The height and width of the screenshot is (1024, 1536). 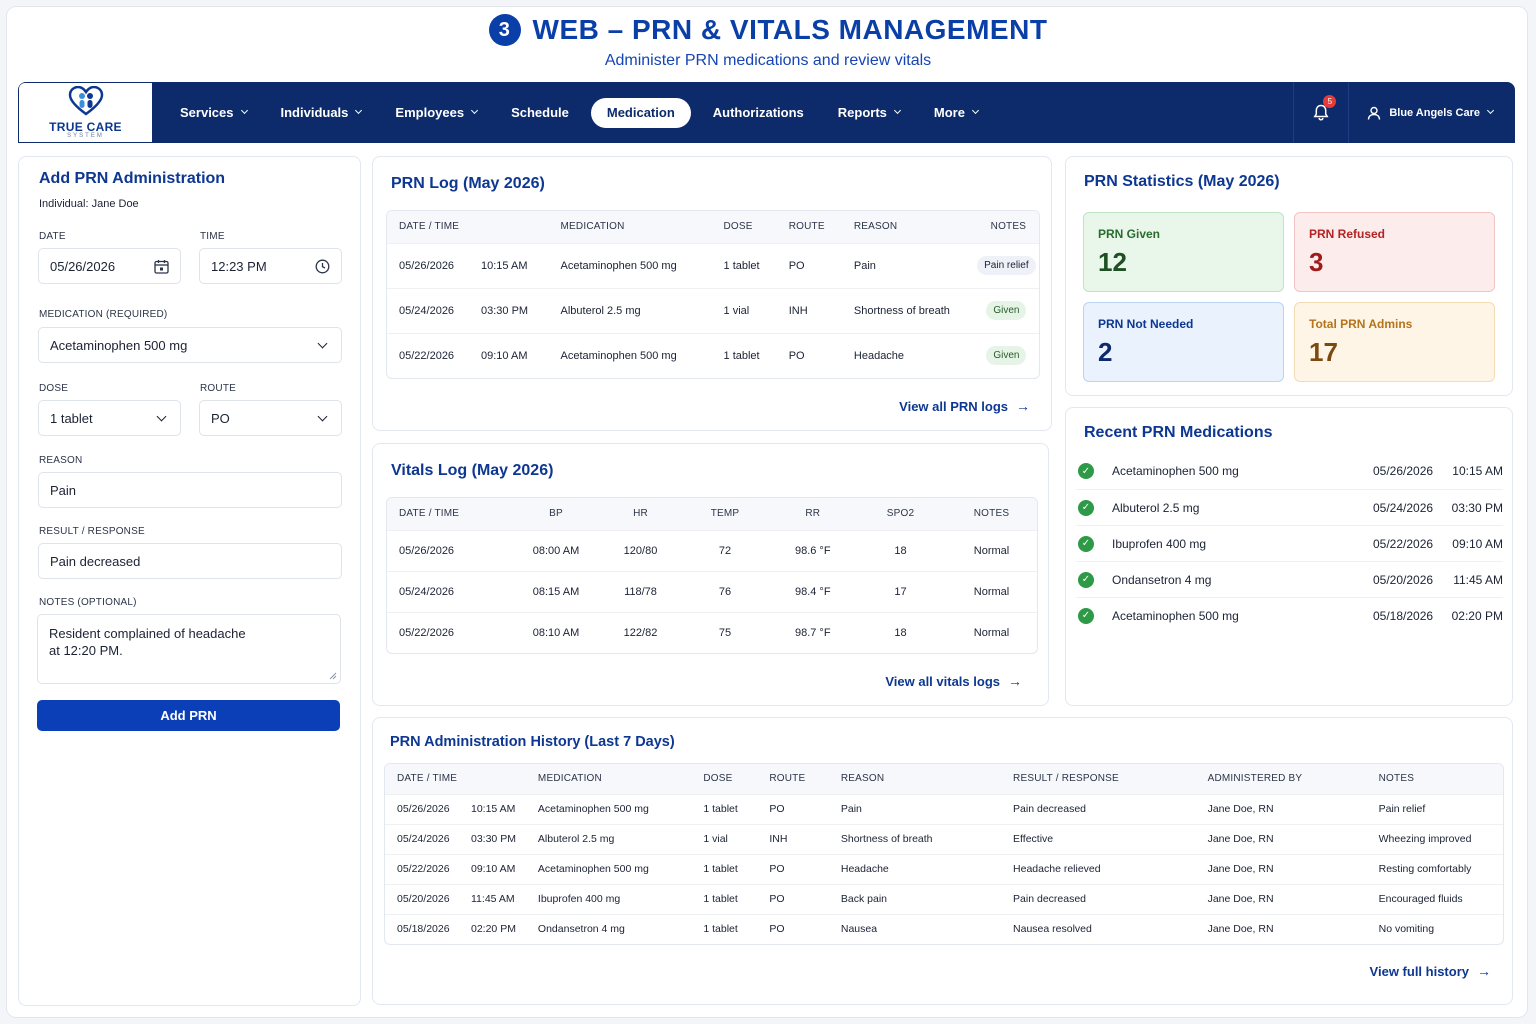 I want to click on recent-time: 03:30 PM, so click(x=1477, y=507).